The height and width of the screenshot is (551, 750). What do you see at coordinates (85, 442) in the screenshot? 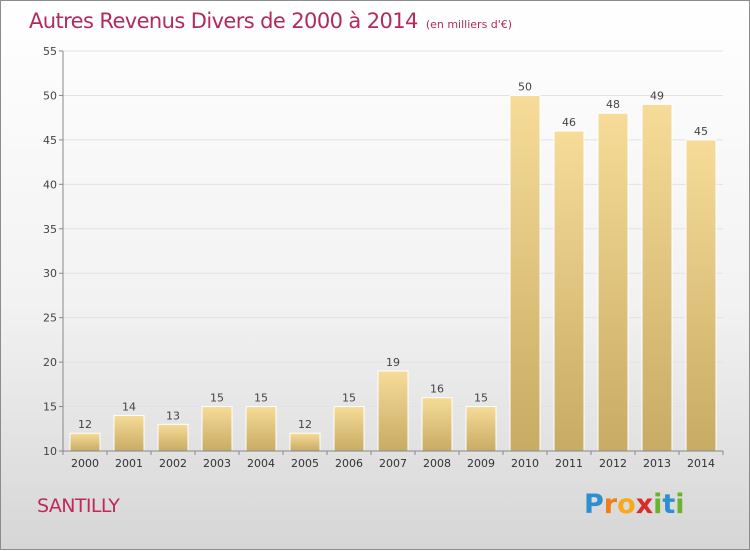
I see `bar-2000` at bounding box center [85, 442].